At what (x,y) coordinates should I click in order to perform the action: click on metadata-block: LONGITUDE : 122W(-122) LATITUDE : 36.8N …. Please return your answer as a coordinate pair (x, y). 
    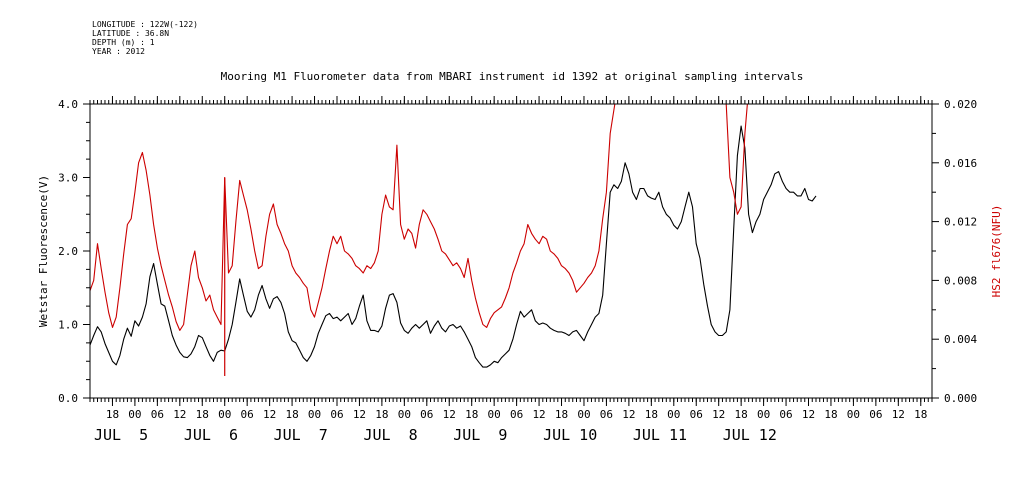
    Looking at the image, I should click on (145, 38).